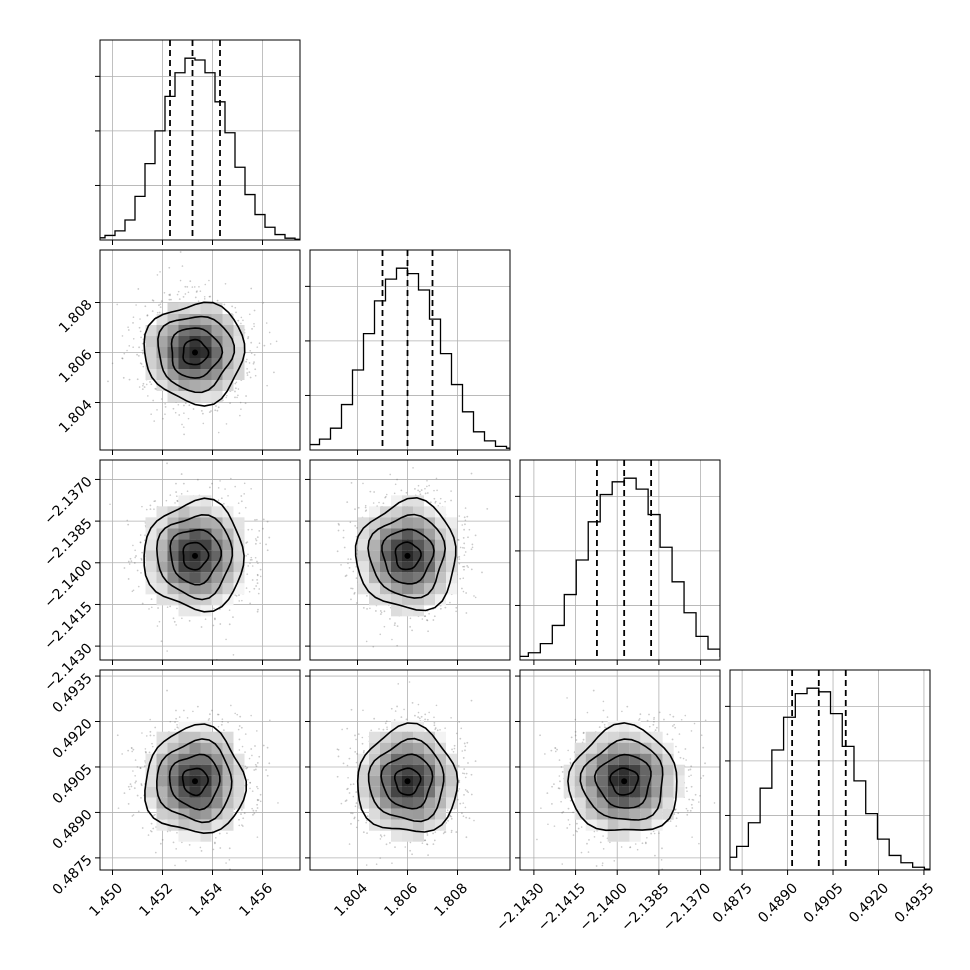  What do you see at coordinates (73, 875) in the screenshot?
I see `y-tick-label: 0.4875` at bounding box center [73, 875].